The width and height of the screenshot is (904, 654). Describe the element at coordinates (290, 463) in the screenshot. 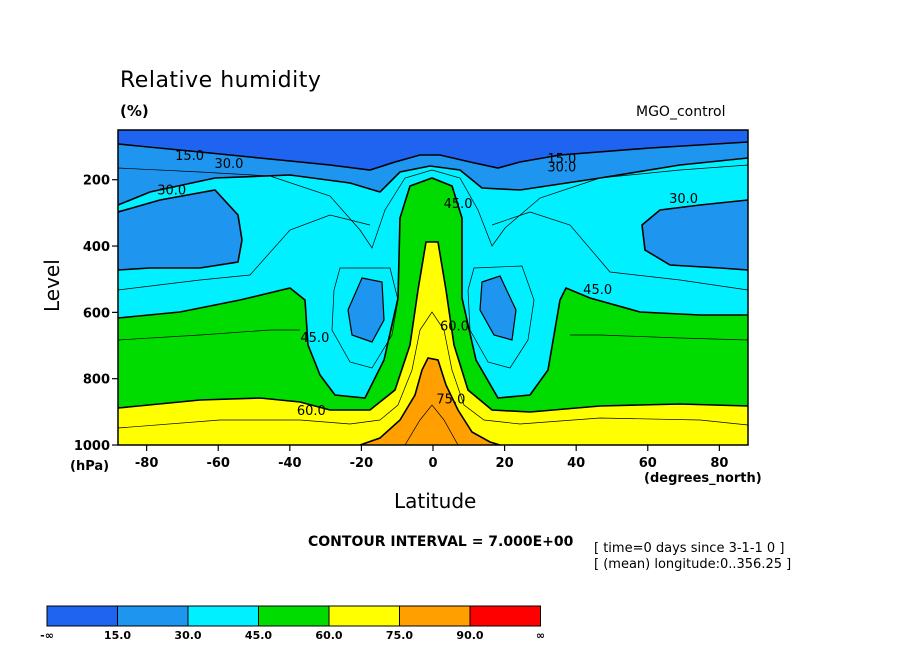

I see `x-tick-label: -40` at that location.